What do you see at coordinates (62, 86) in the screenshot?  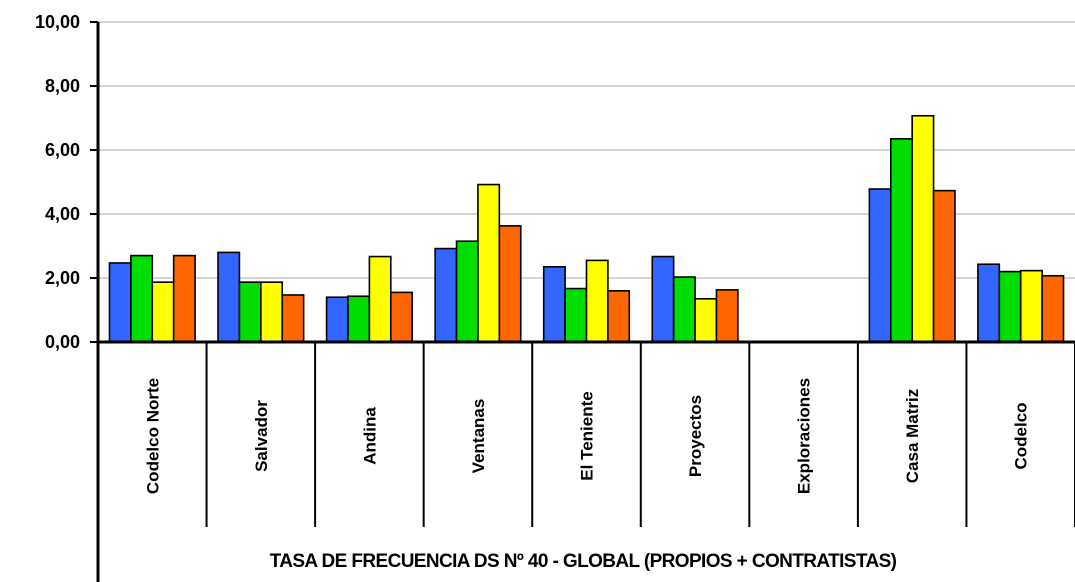 I see `y-tick-label: 8,00` at bounding box center [62, 86].